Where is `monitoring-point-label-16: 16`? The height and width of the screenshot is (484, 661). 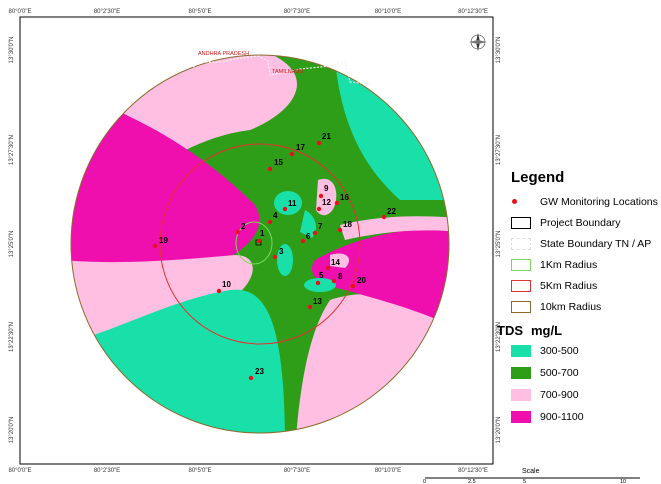
monitoring-point-label-16: 16 is located at coordinates (344, 197).